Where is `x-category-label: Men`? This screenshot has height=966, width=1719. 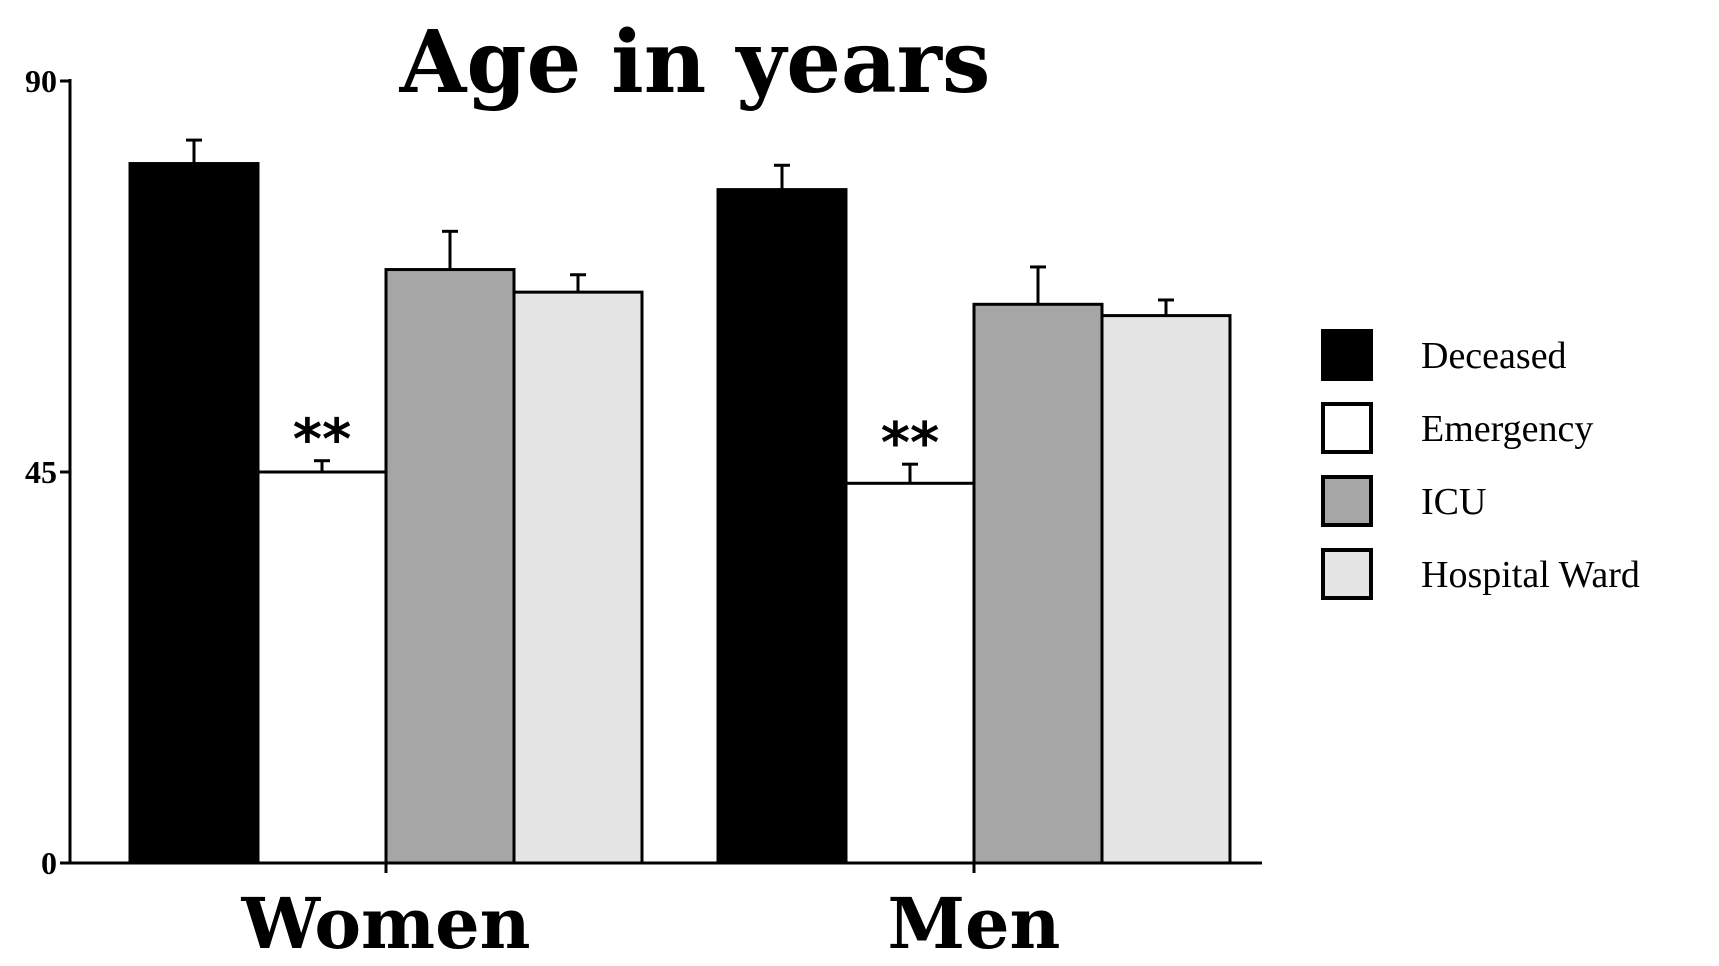 x-category-label: Men is located at coordinates (974, 923).